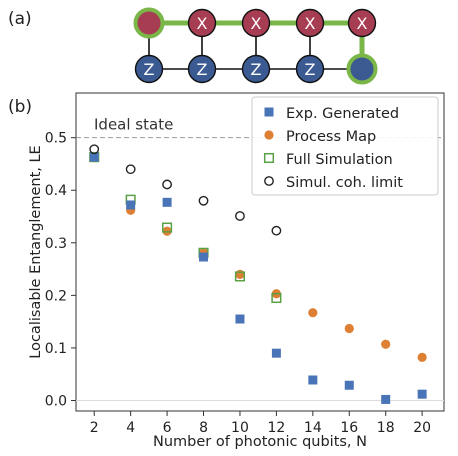  I want to click on y-tick-label: 0.4, so click(56, 191).